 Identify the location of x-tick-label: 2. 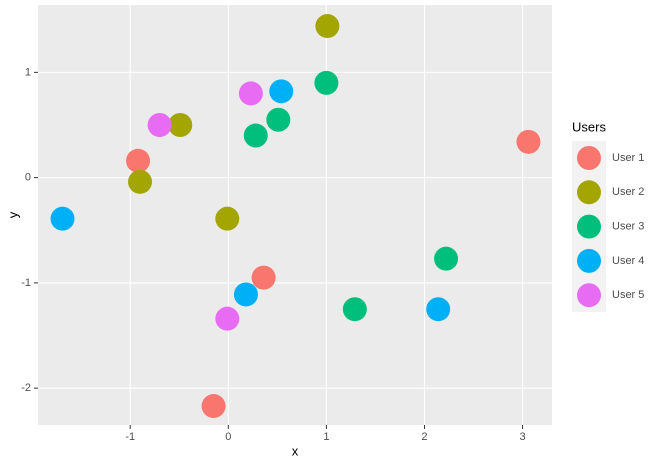
(424, 437).